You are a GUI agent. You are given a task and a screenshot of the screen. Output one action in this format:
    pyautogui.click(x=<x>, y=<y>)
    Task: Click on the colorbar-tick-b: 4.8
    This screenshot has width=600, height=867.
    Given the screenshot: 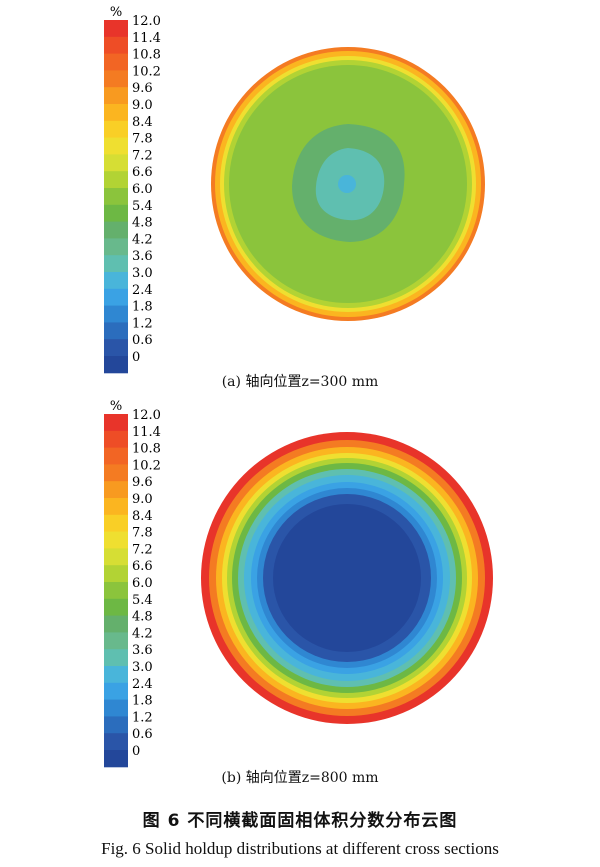 What is the action you would take?
    pyautogui.click(x=142, y=617)
    